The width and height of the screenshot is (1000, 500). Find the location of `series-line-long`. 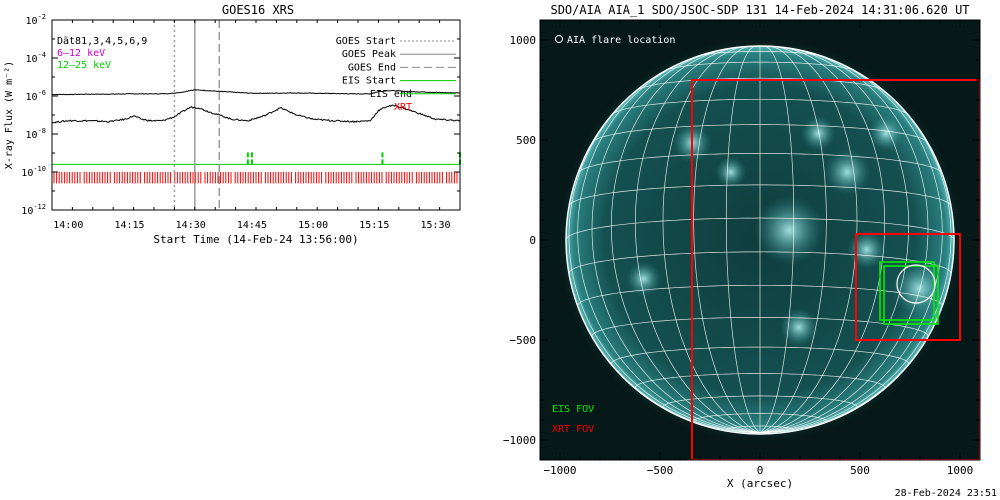

series-line-long is located at coordinates (256, 92).